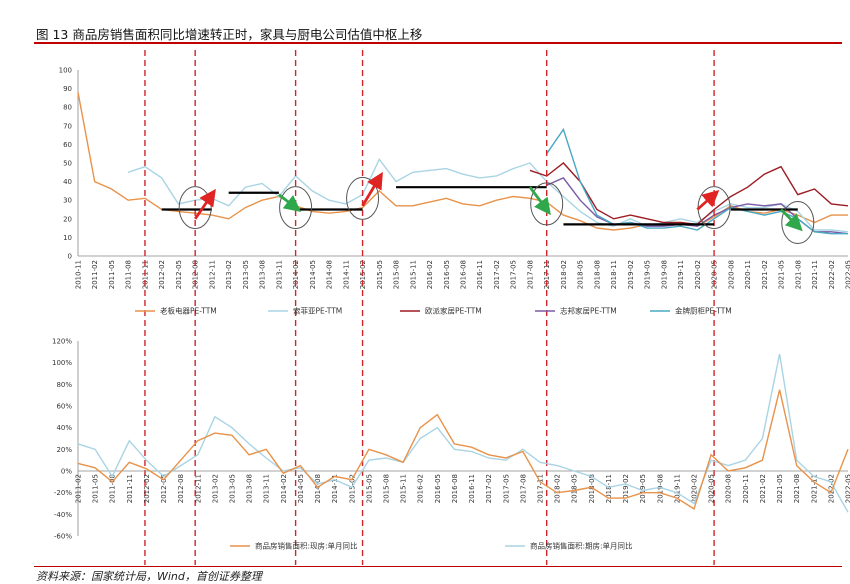  Describe the element at coordinates (64, 428) in the screenshot. I see `y-tick-label: 40%` at that location.